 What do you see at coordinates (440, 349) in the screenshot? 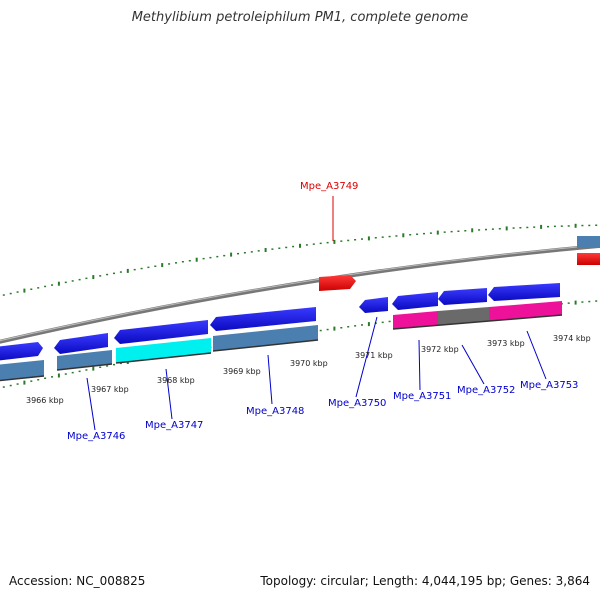
I see `scale-label: 3972 kbp` at bounding box center [440, 349].